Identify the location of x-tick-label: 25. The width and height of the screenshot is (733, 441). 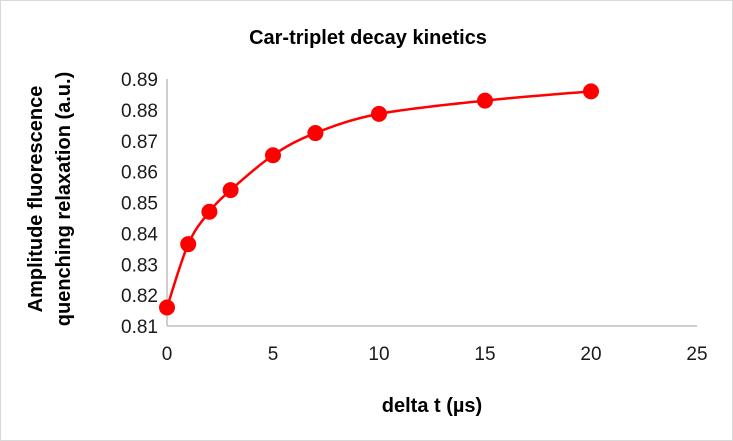
(696, 354).